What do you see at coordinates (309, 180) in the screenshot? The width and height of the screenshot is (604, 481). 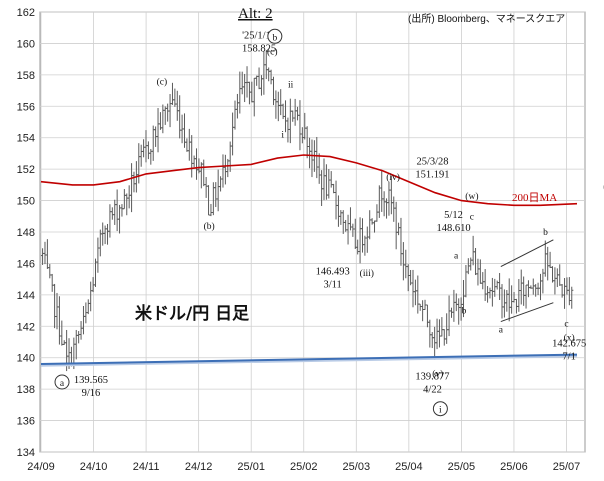 I see `ma200-line` at bounding box center [309, 180].